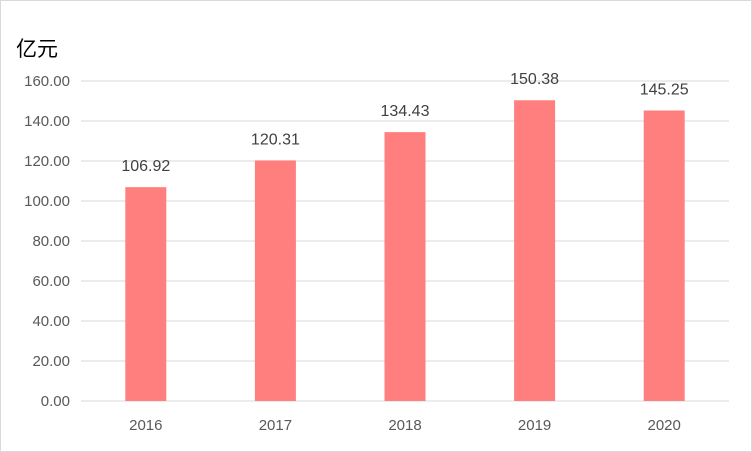  What do you see at coordinates (47, 121) in the screenshot?
I see `y-tick-label: 140.00` at bounding box center [47, 121].